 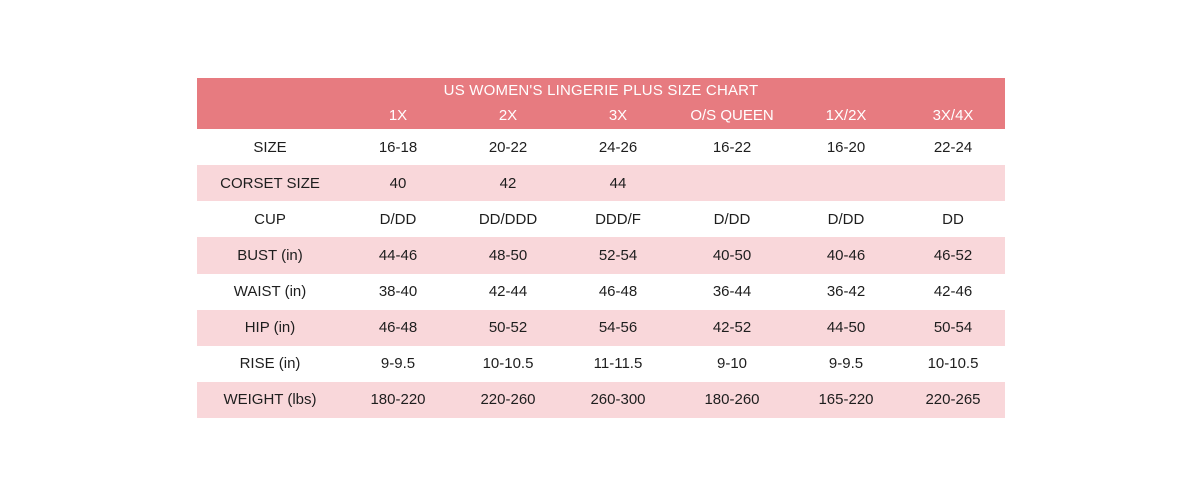 What do you see at coordinates (601, 183) in the screenshot?
I see `table-row: CORSET SIZE 40 42 44` at bounding box center [601, 183].